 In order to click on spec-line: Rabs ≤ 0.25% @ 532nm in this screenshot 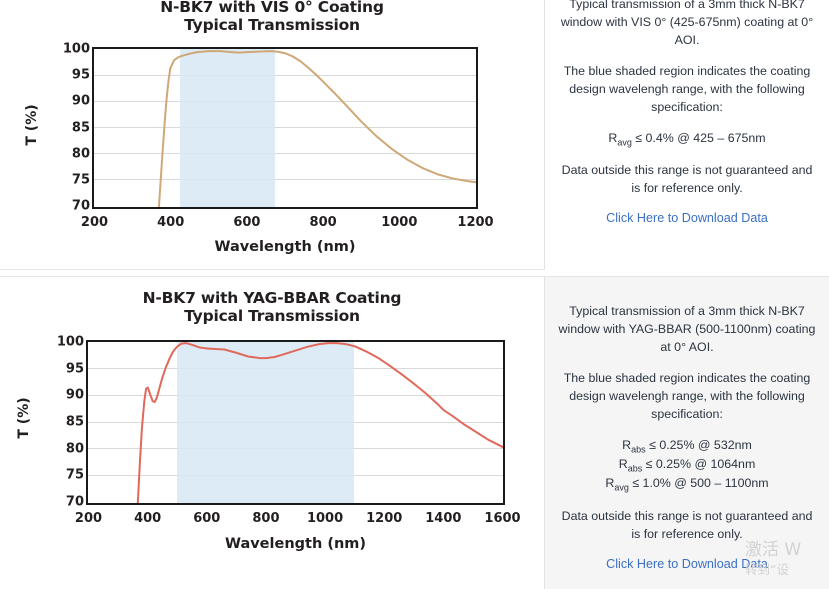, I will do `click(687, 446)`.